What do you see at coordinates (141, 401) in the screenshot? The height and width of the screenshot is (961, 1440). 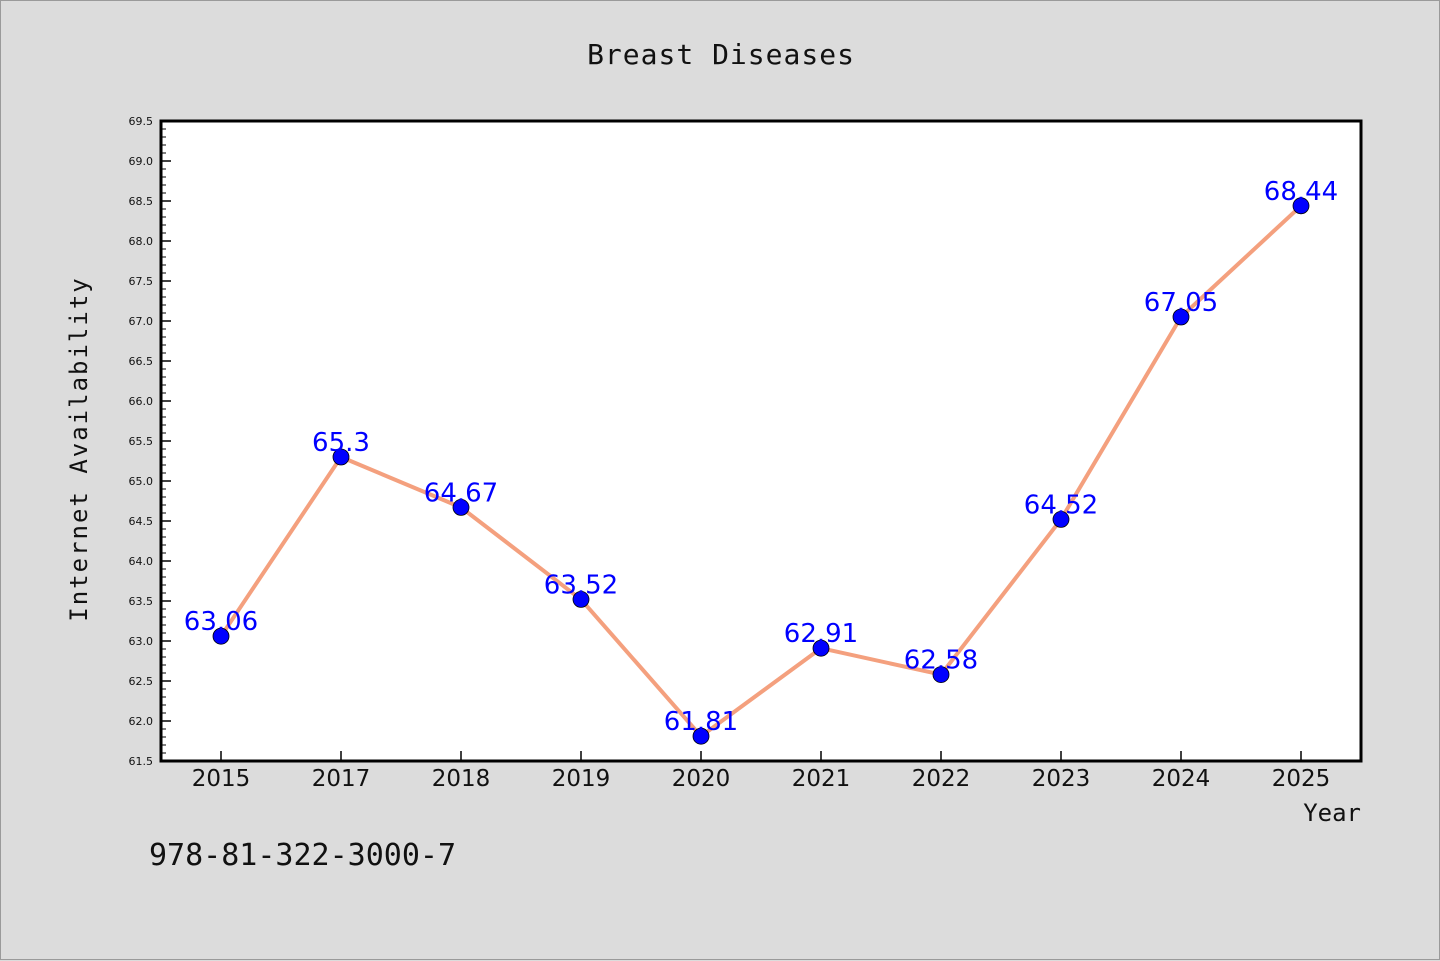 I see `y-tick-label: 66.0` at bounding box center [141, 401].